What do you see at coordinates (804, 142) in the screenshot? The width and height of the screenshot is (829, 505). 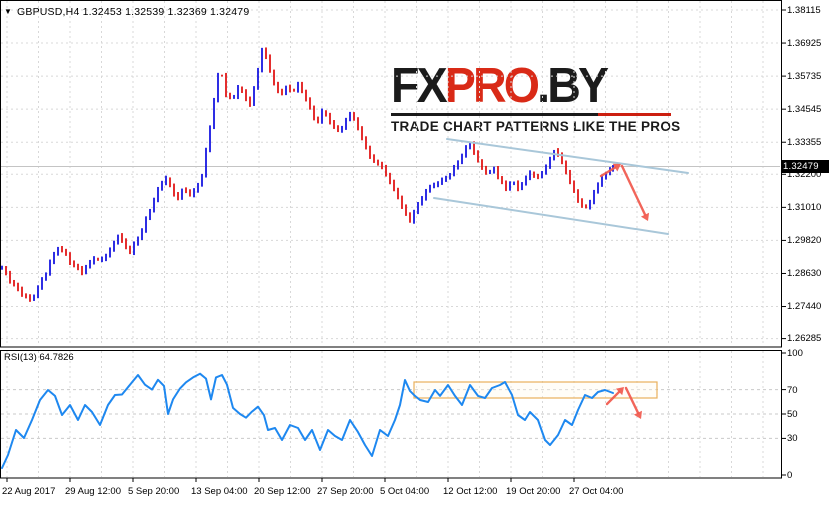 I see `price-axis-label: 1.33355` at bounding box center [804, 142].